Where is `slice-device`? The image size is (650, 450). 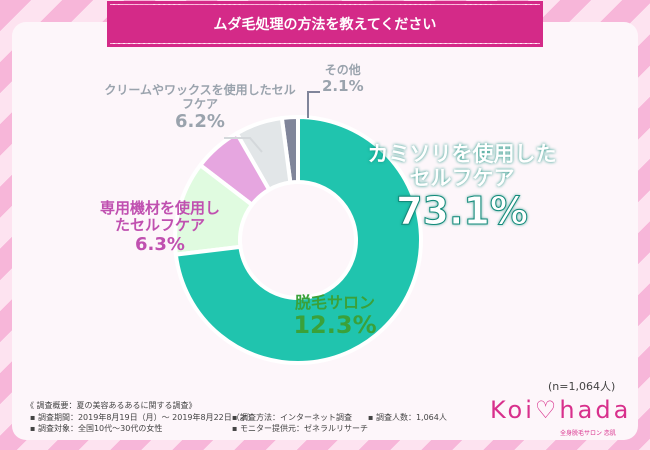
slice-device is located at coordinates (234, 169).